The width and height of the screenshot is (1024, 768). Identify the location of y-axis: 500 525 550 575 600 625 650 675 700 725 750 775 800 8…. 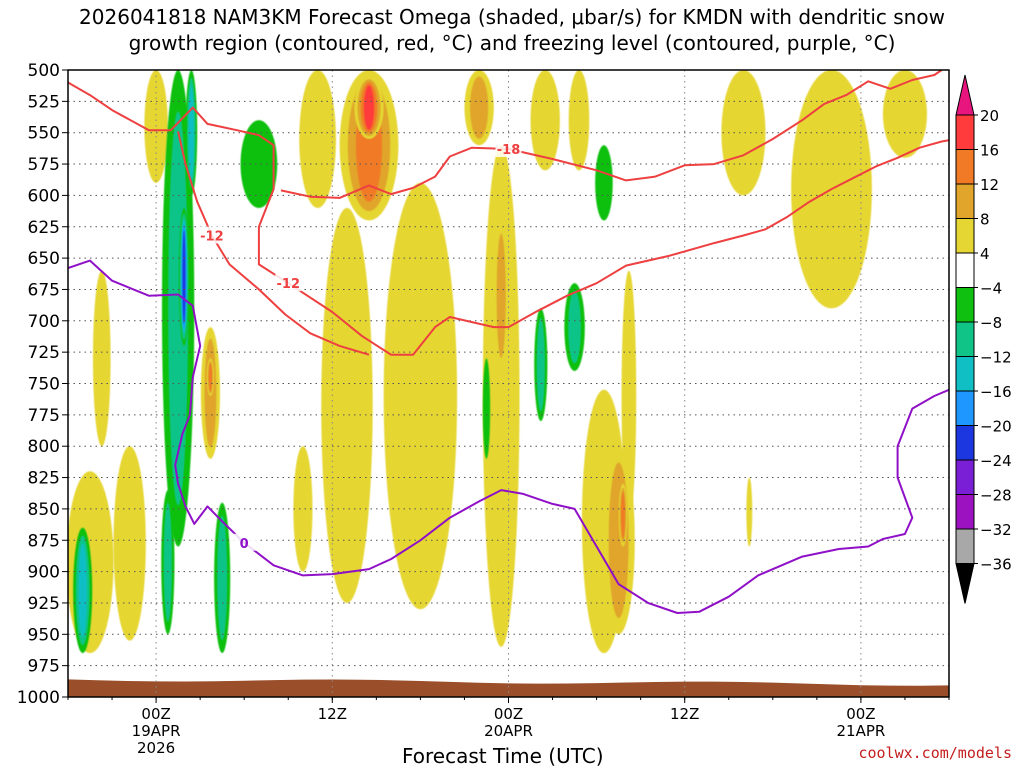
(42, 384).